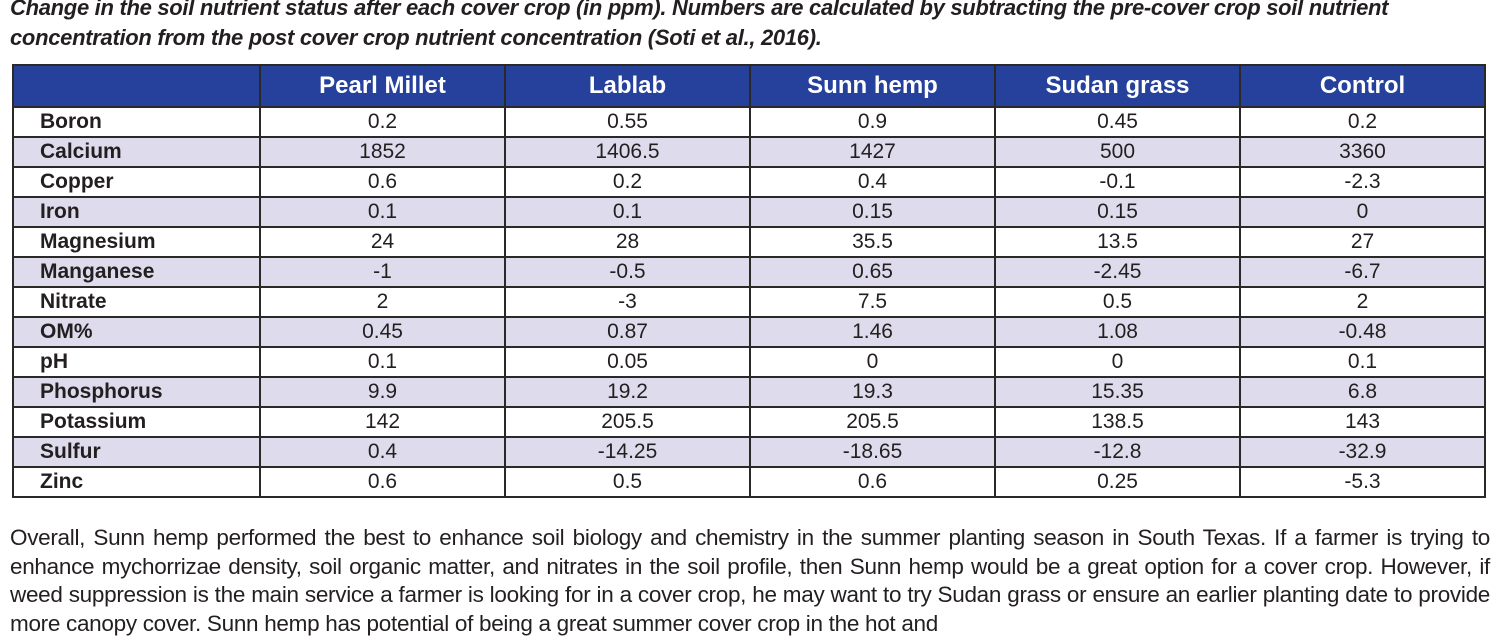  I want to click on cell-value: 0.87, so click(627, 332).